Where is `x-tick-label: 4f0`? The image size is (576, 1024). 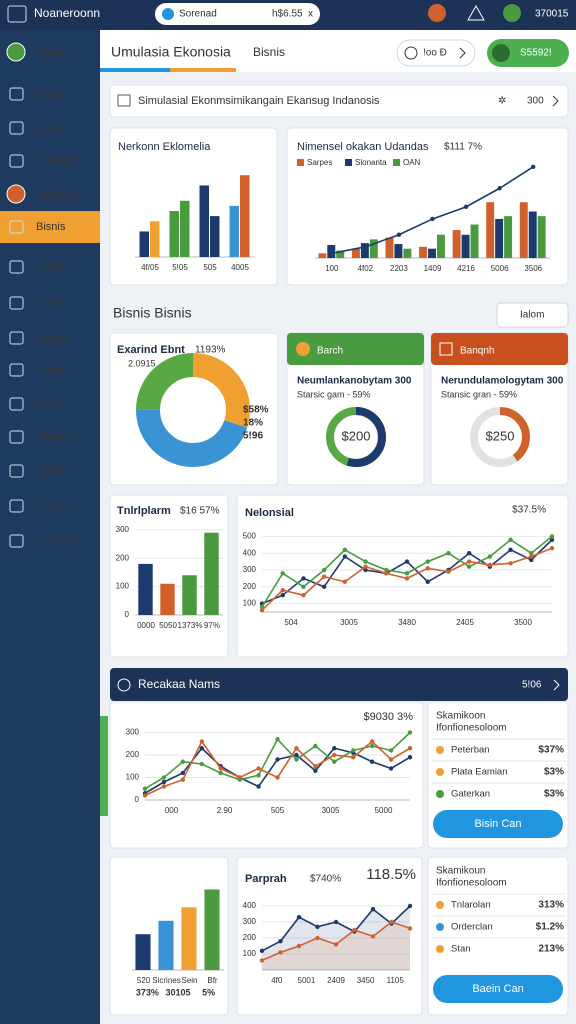 x-tick-label: 4f0 is located at coordinates (277, 980).